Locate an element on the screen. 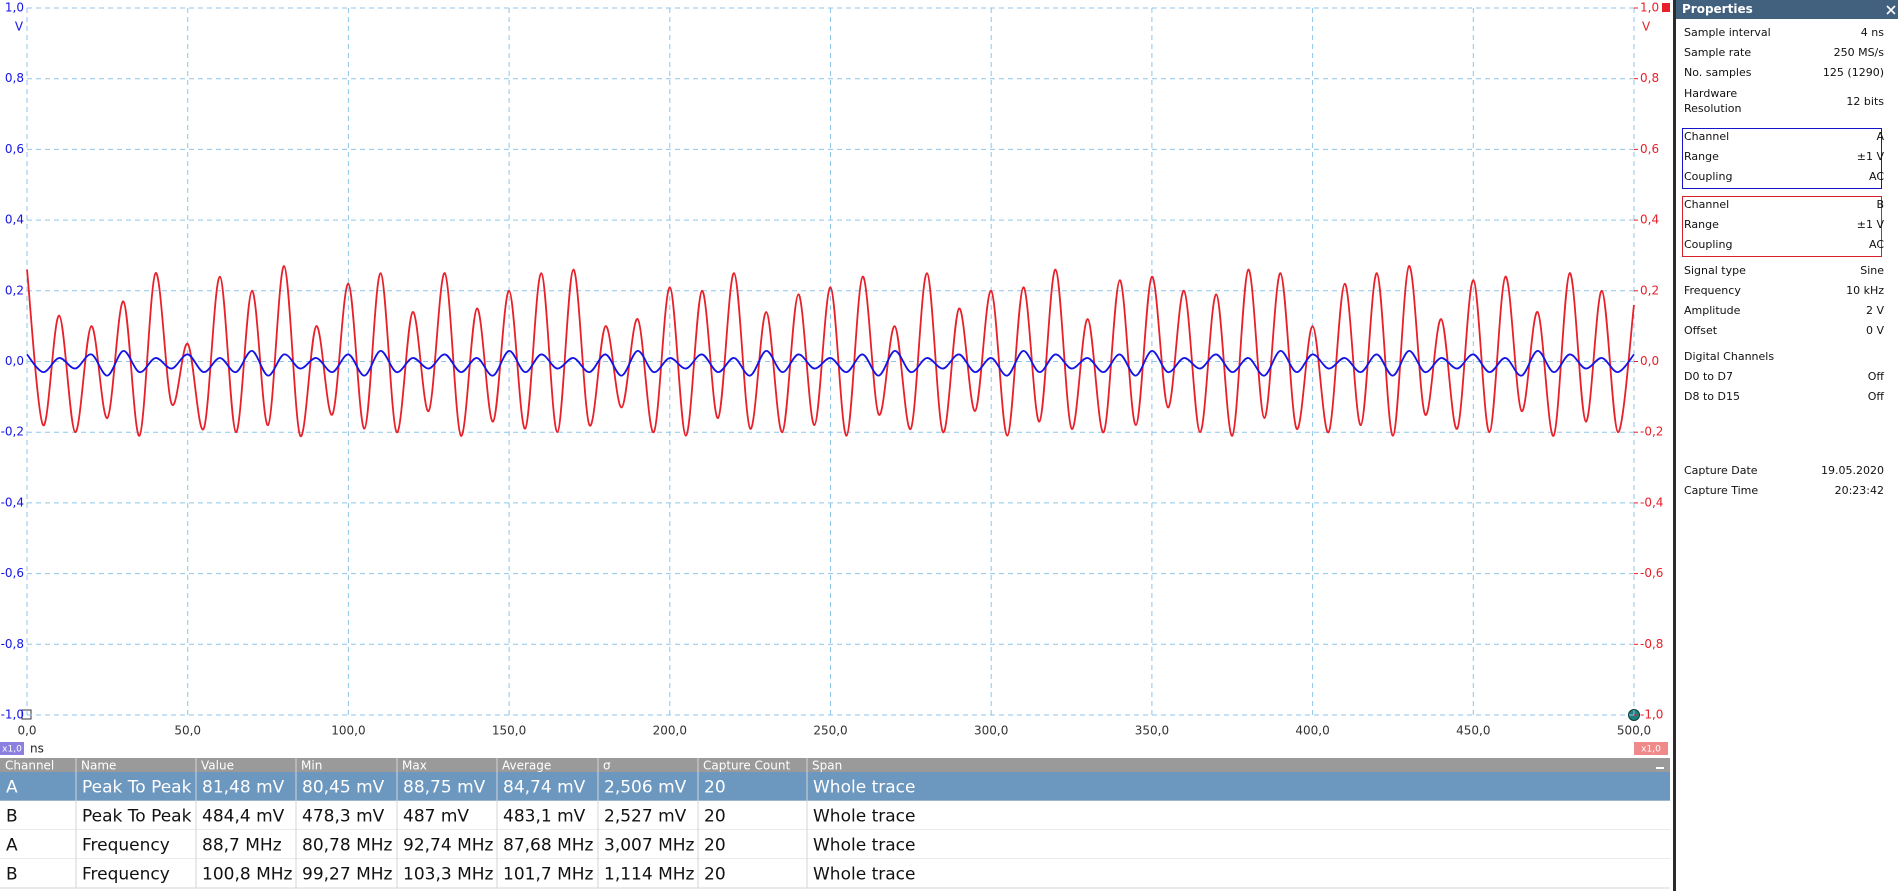 The height and width of the screenshot is (891, 1898). column-header: Name is located at coordinates (98, 766).